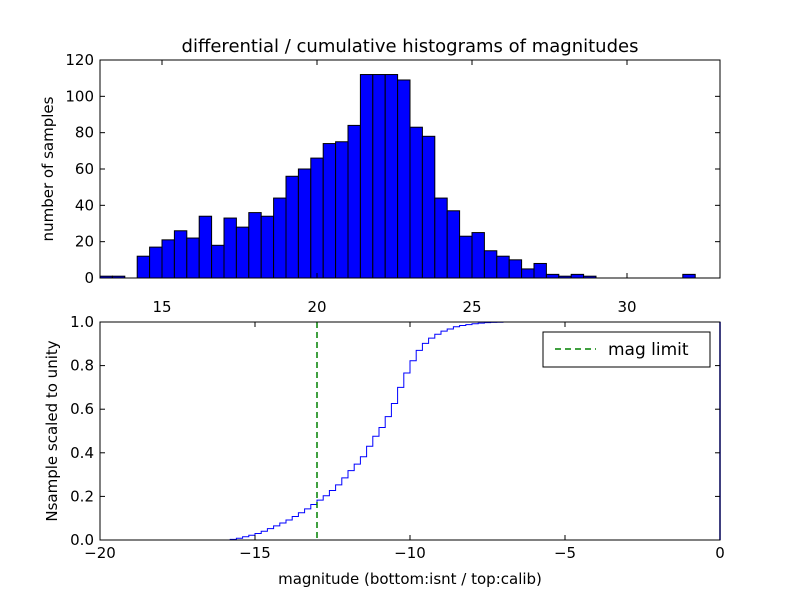 Image resolution: width=800 pixels, height=604 pixels. I want to click on histogram-y-tick-label: 80, so click(84, 133).